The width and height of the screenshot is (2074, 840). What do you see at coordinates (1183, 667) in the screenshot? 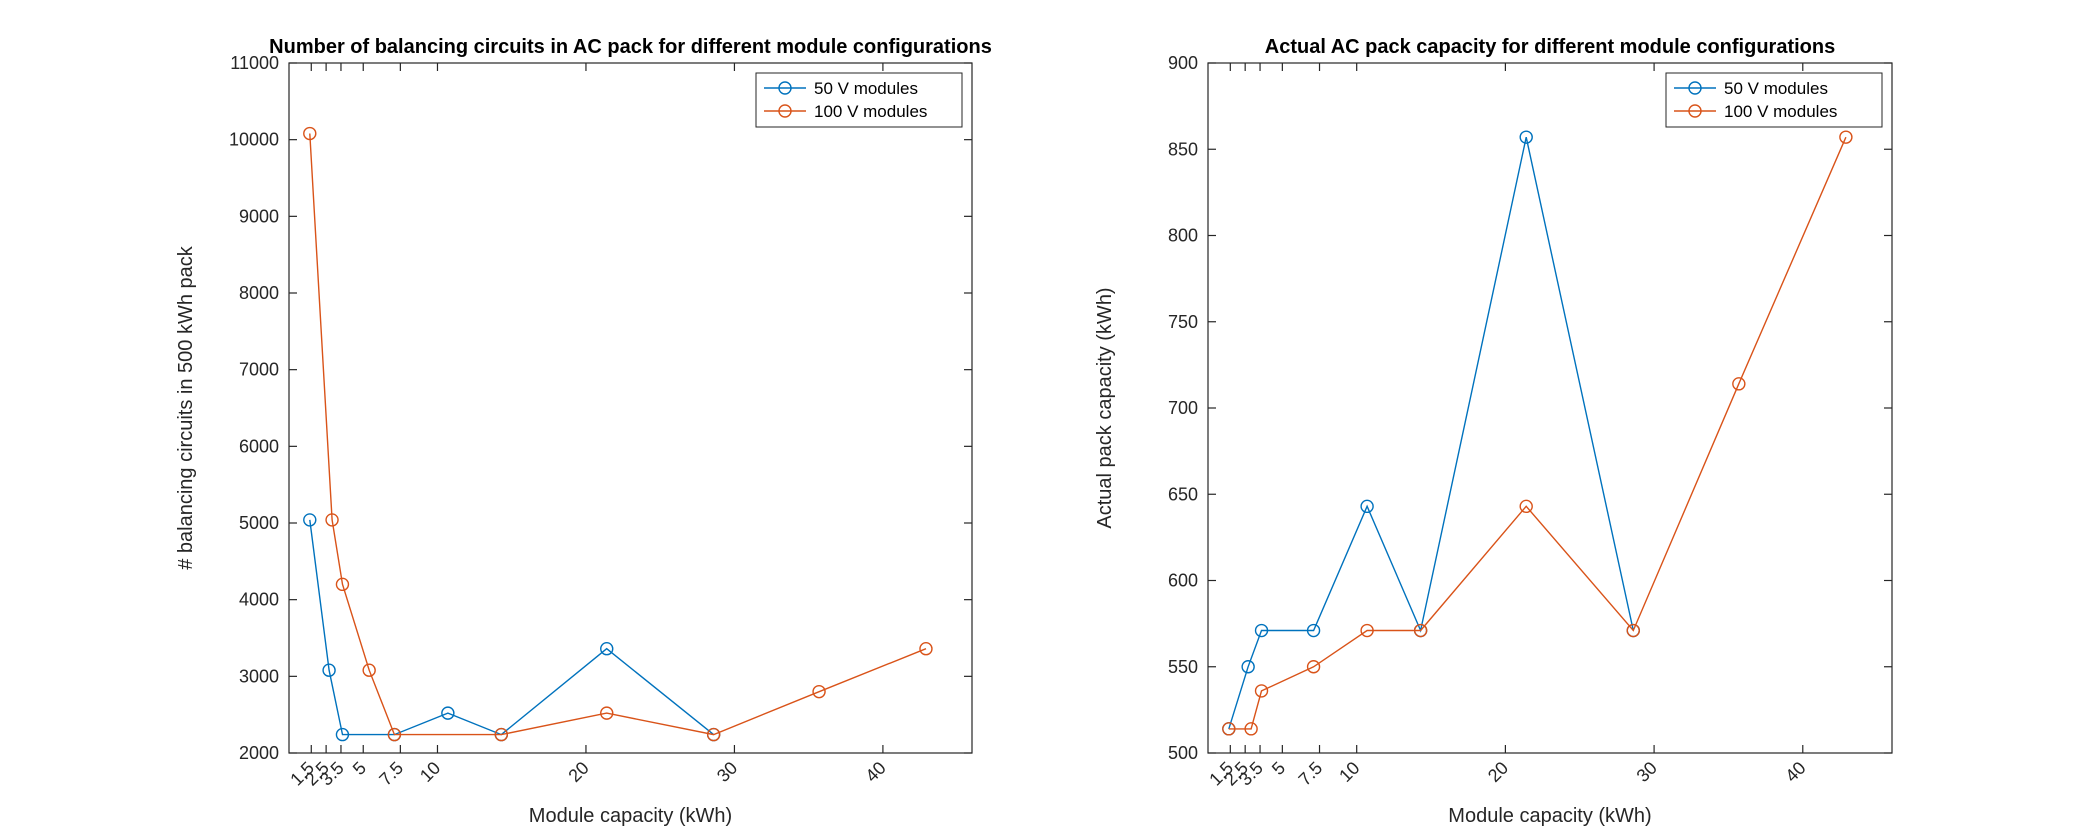
I see `y-tick-label: 550` at bounding box center [1183, 667].